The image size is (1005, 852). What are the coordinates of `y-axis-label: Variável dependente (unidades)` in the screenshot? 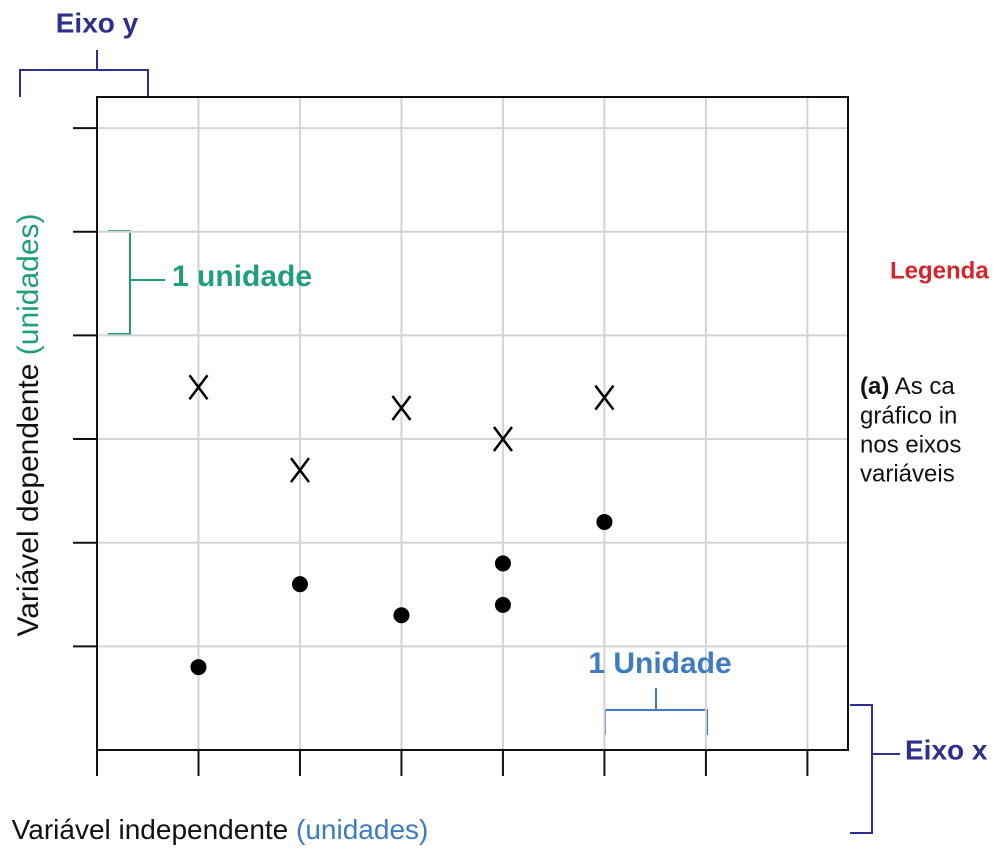 It's located at (28, 424).